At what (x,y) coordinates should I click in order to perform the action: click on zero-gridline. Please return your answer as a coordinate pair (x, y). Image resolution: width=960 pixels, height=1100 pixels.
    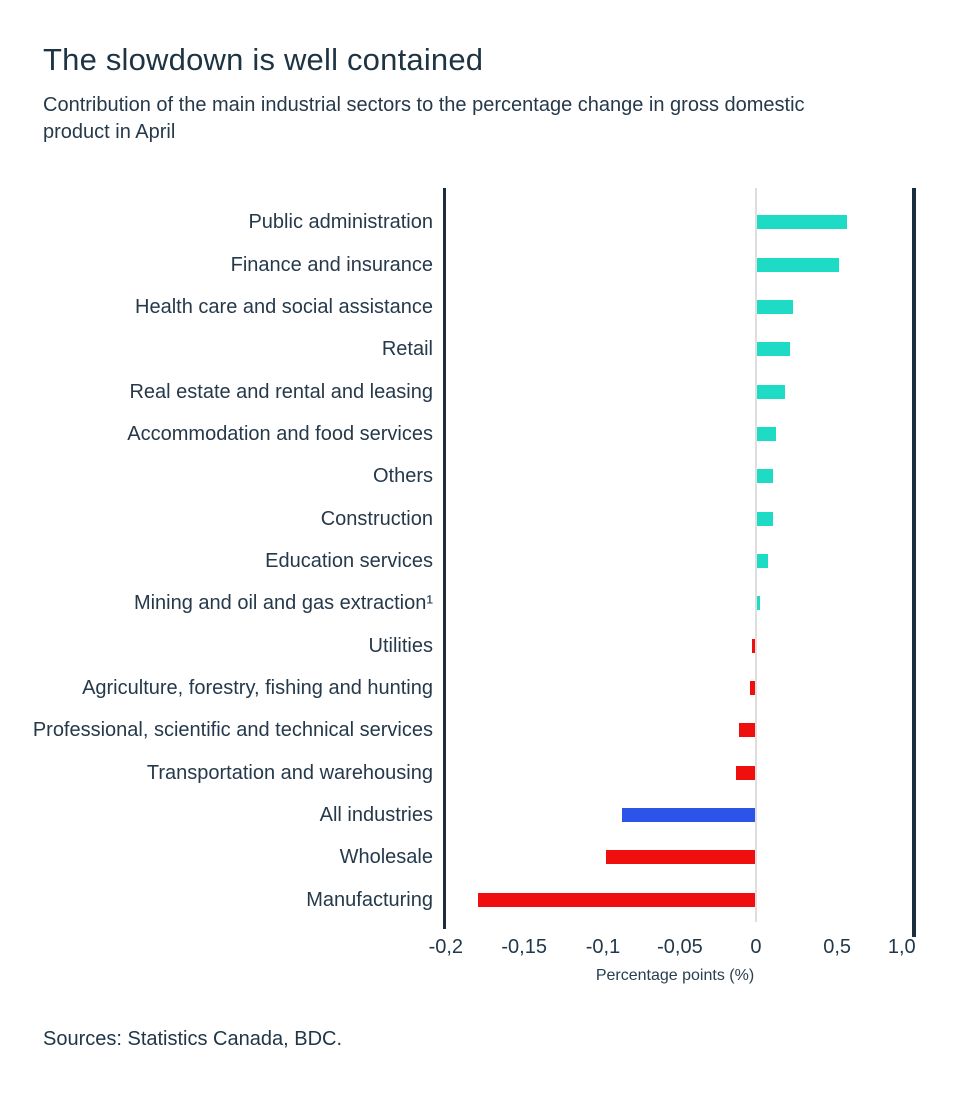
    Looking at the image, I should click on (756, 555).